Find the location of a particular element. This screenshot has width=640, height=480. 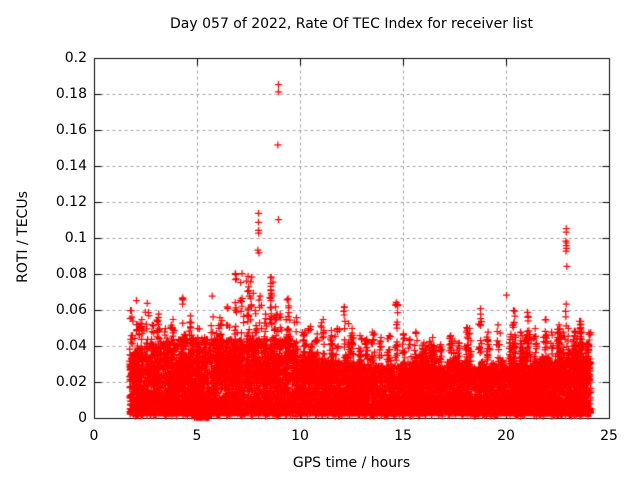

x-axis-label: GPS time / hours is located at coordinates (351, 463).